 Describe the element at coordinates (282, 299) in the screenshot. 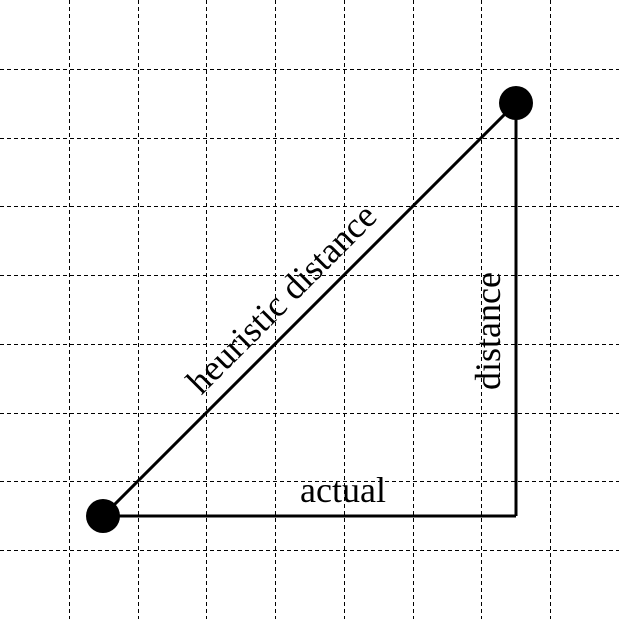

I see `heuristic-distance-label: heuristic distance` at that location.